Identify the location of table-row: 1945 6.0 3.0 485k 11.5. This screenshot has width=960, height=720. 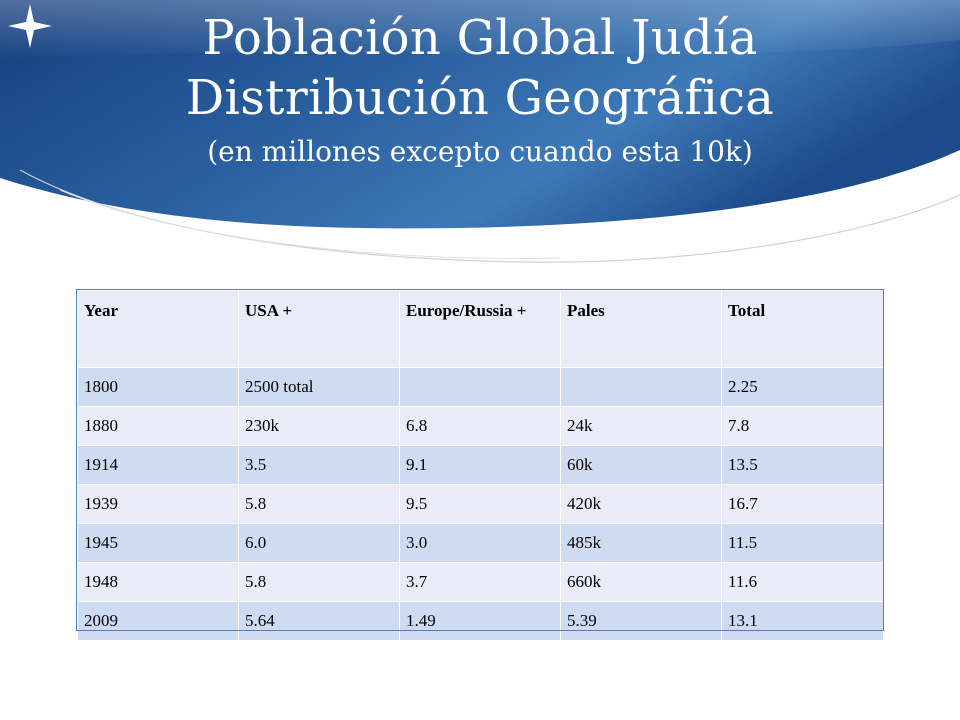
(480, 543).